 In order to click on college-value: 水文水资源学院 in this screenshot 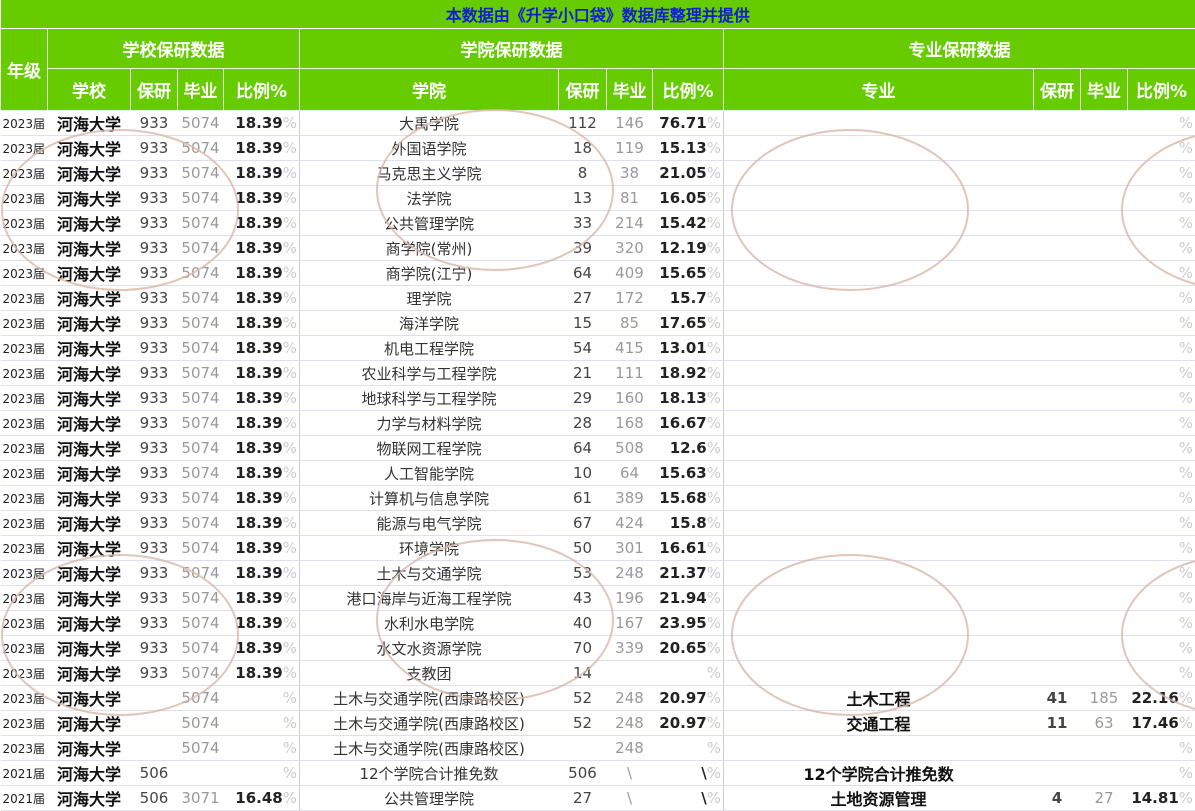, I will do `click(428, 649)`.